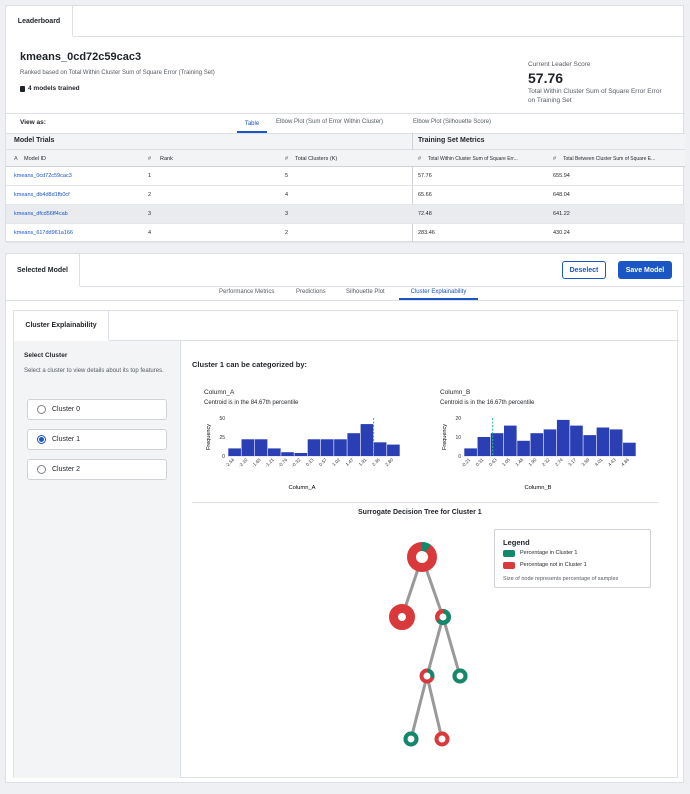 This screenshot has width=690, height=794. What do you see at coordinates (50, 88) in the screenshot?
I see `models-trained: 4 models trained` at bounding box center [50, 88].